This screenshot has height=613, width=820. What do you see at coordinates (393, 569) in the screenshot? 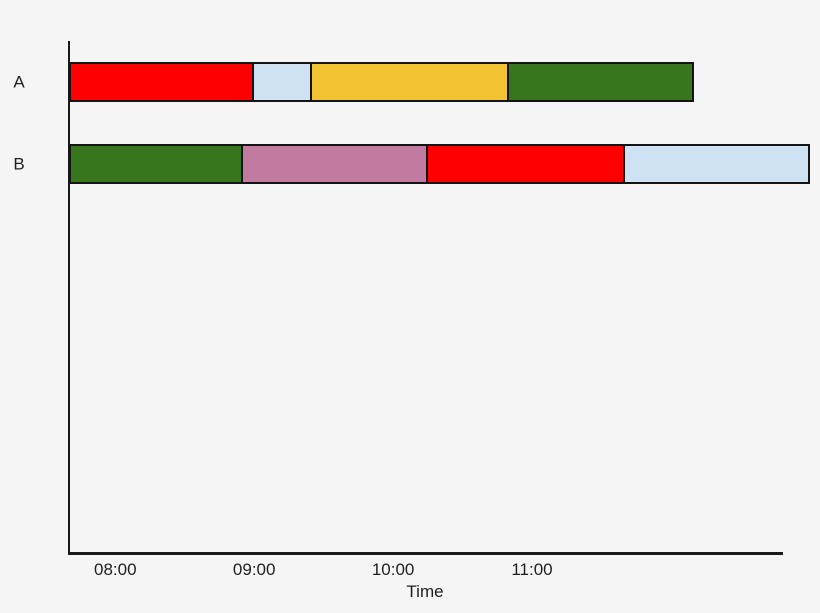
I see `x-tick-label-1000: 10:00` at bounding box center [393, 569].